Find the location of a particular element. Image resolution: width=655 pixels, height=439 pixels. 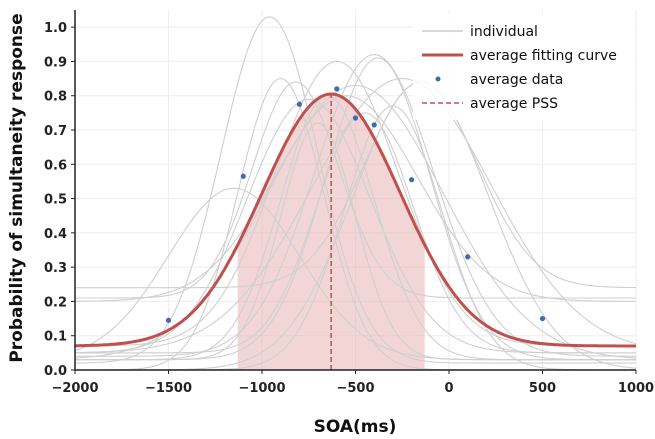

legend-average-curve-label: average fitting curve is located at coordinates (543, 56).